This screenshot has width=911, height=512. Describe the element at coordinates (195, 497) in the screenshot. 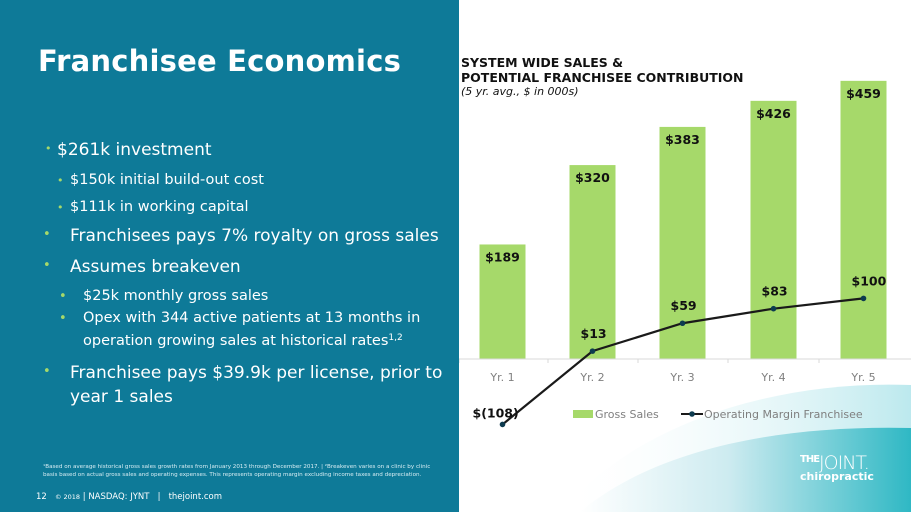

I see `website-link: thejoint.com` at that location.